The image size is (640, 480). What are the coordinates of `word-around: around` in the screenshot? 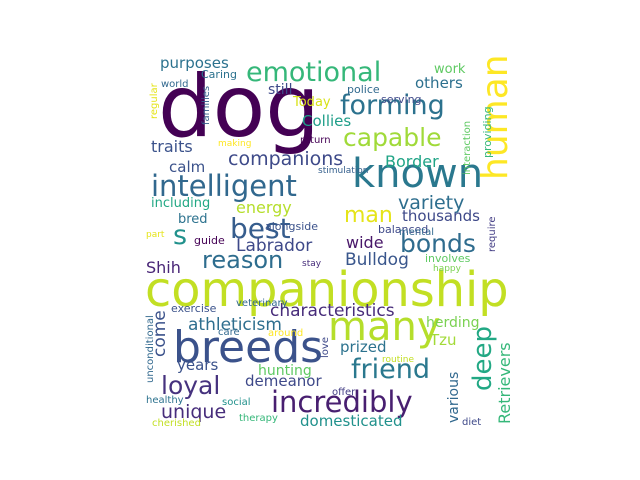 It's located at (285, 333).